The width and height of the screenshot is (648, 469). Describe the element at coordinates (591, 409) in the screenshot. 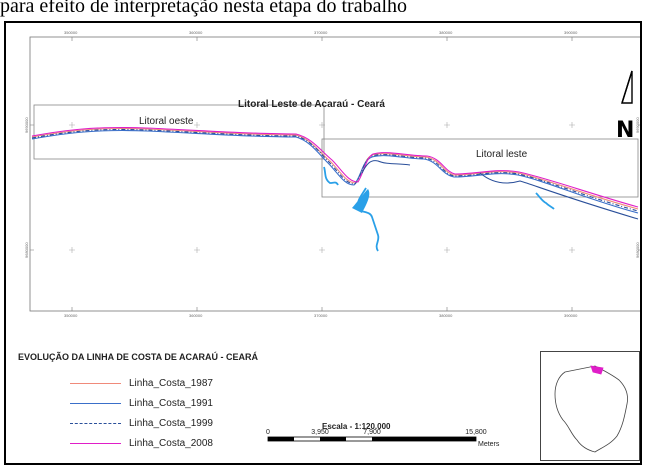

I see `ceara-outline` at that location.